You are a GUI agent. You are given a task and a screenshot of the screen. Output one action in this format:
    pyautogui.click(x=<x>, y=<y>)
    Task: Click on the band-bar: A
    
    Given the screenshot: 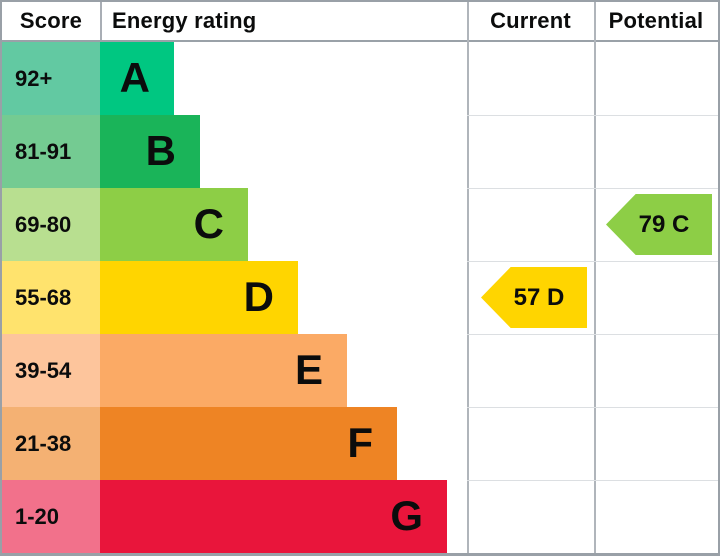 What is the action you would take?
    pyautogui.click(x=137, y=78)
    